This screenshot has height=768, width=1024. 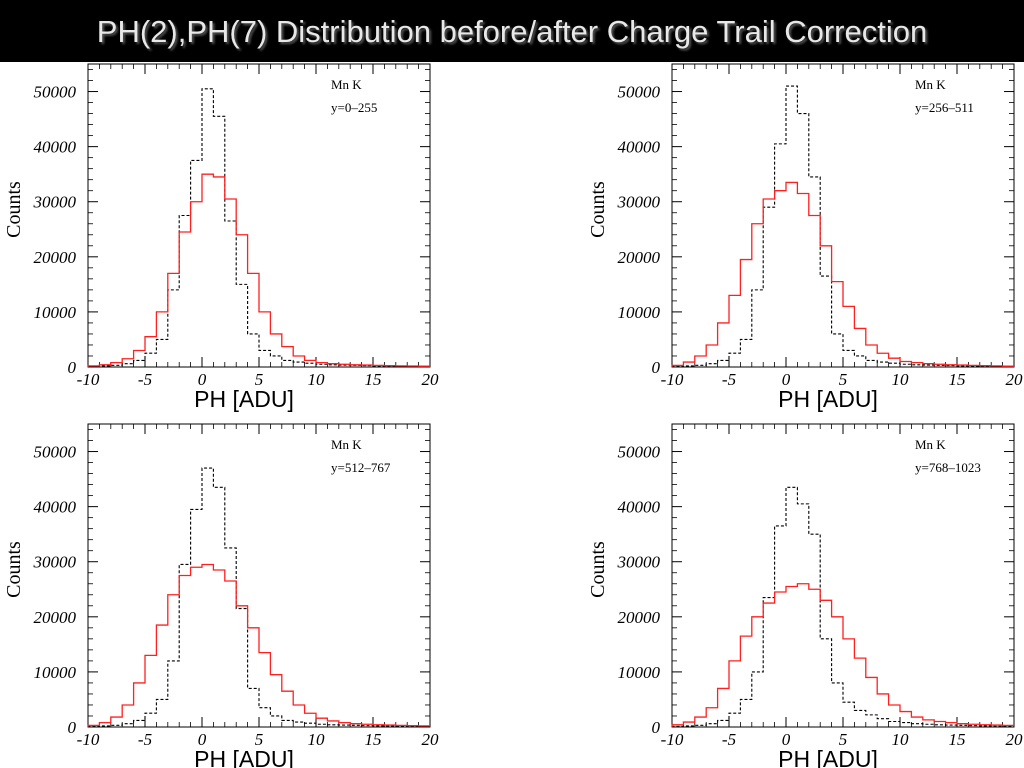 I want to click on title-bar, so click(x=512, y=31).